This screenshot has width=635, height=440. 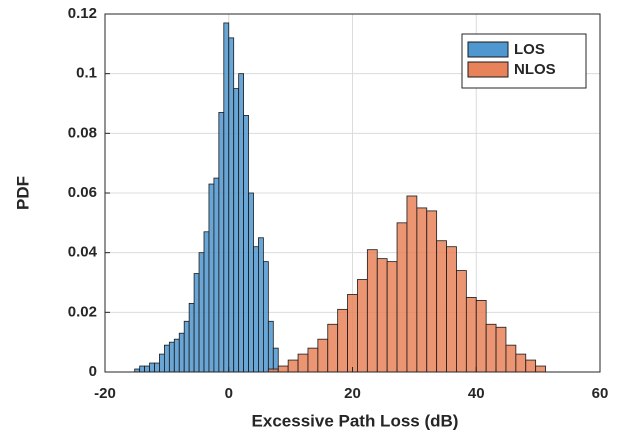 What do you see at coordinates (535, 69) in the screenshot?
I see `legend-label: NLOS` at bounding box center [535, 69].